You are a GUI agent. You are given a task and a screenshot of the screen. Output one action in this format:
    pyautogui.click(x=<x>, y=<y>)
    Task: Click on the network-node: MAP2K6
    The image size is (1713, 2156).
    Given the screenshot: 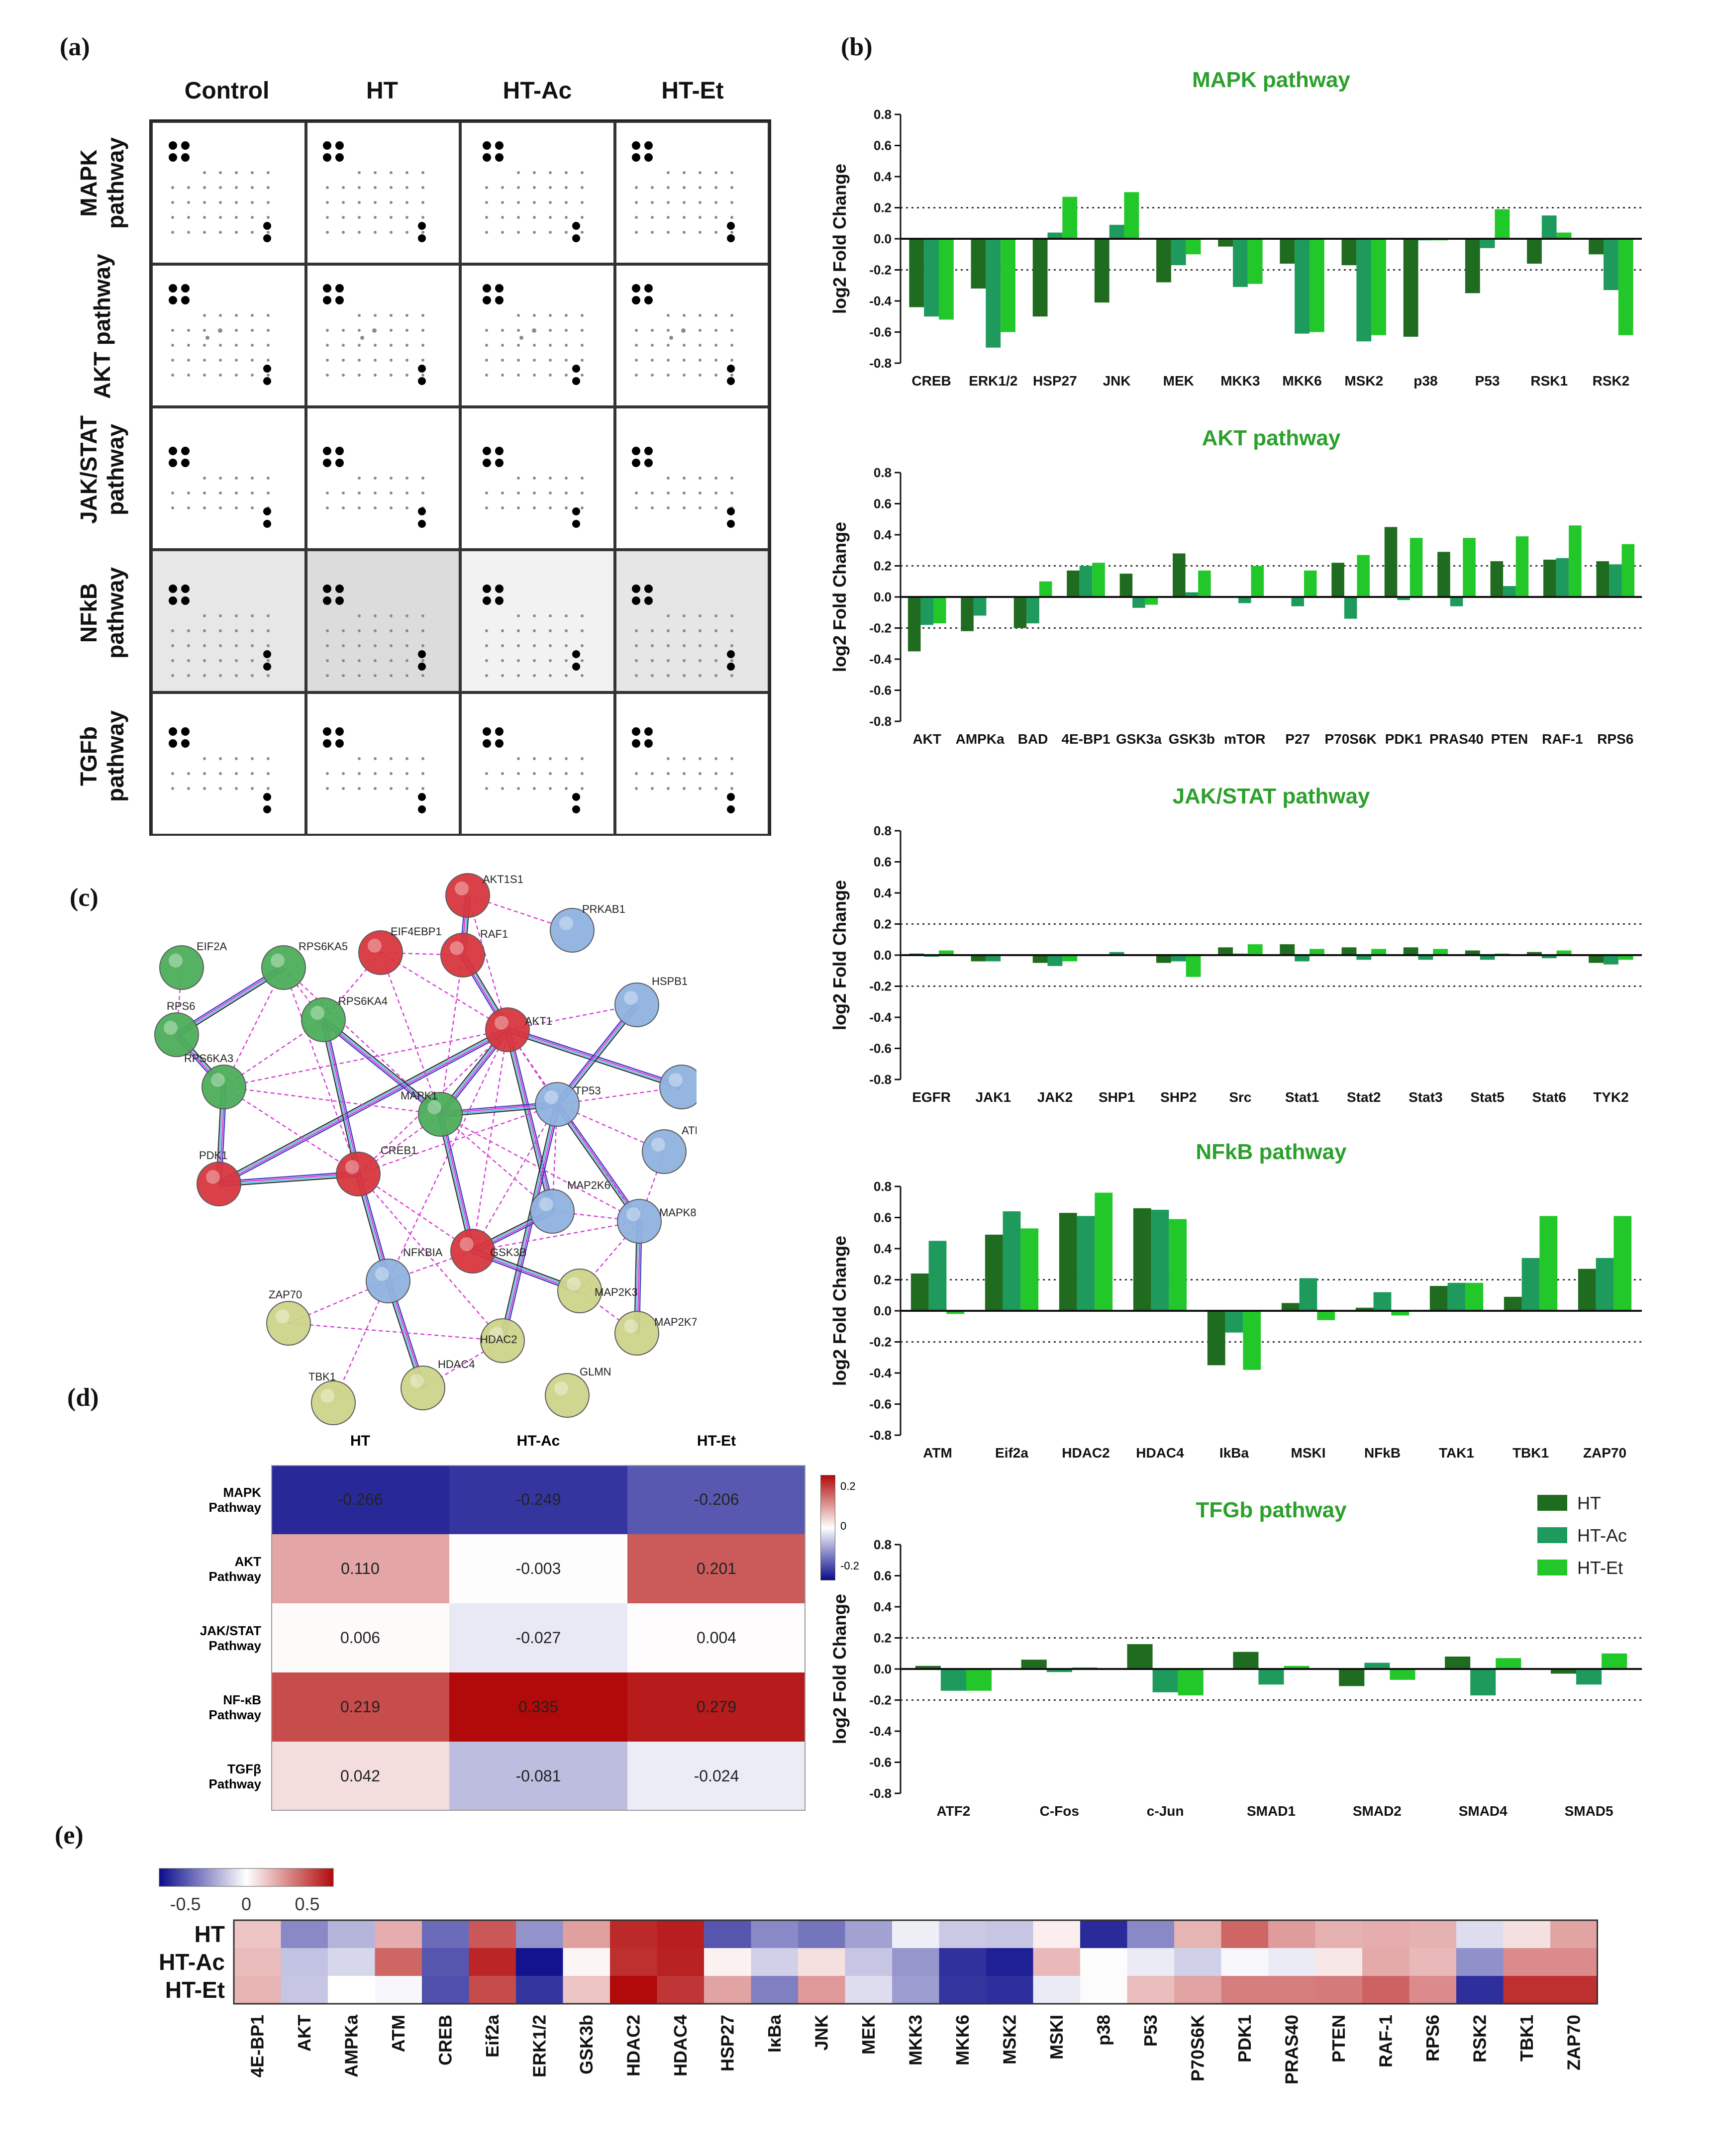 What is the action you would take?
    pyautogui.click(x=570, y=1206)
    